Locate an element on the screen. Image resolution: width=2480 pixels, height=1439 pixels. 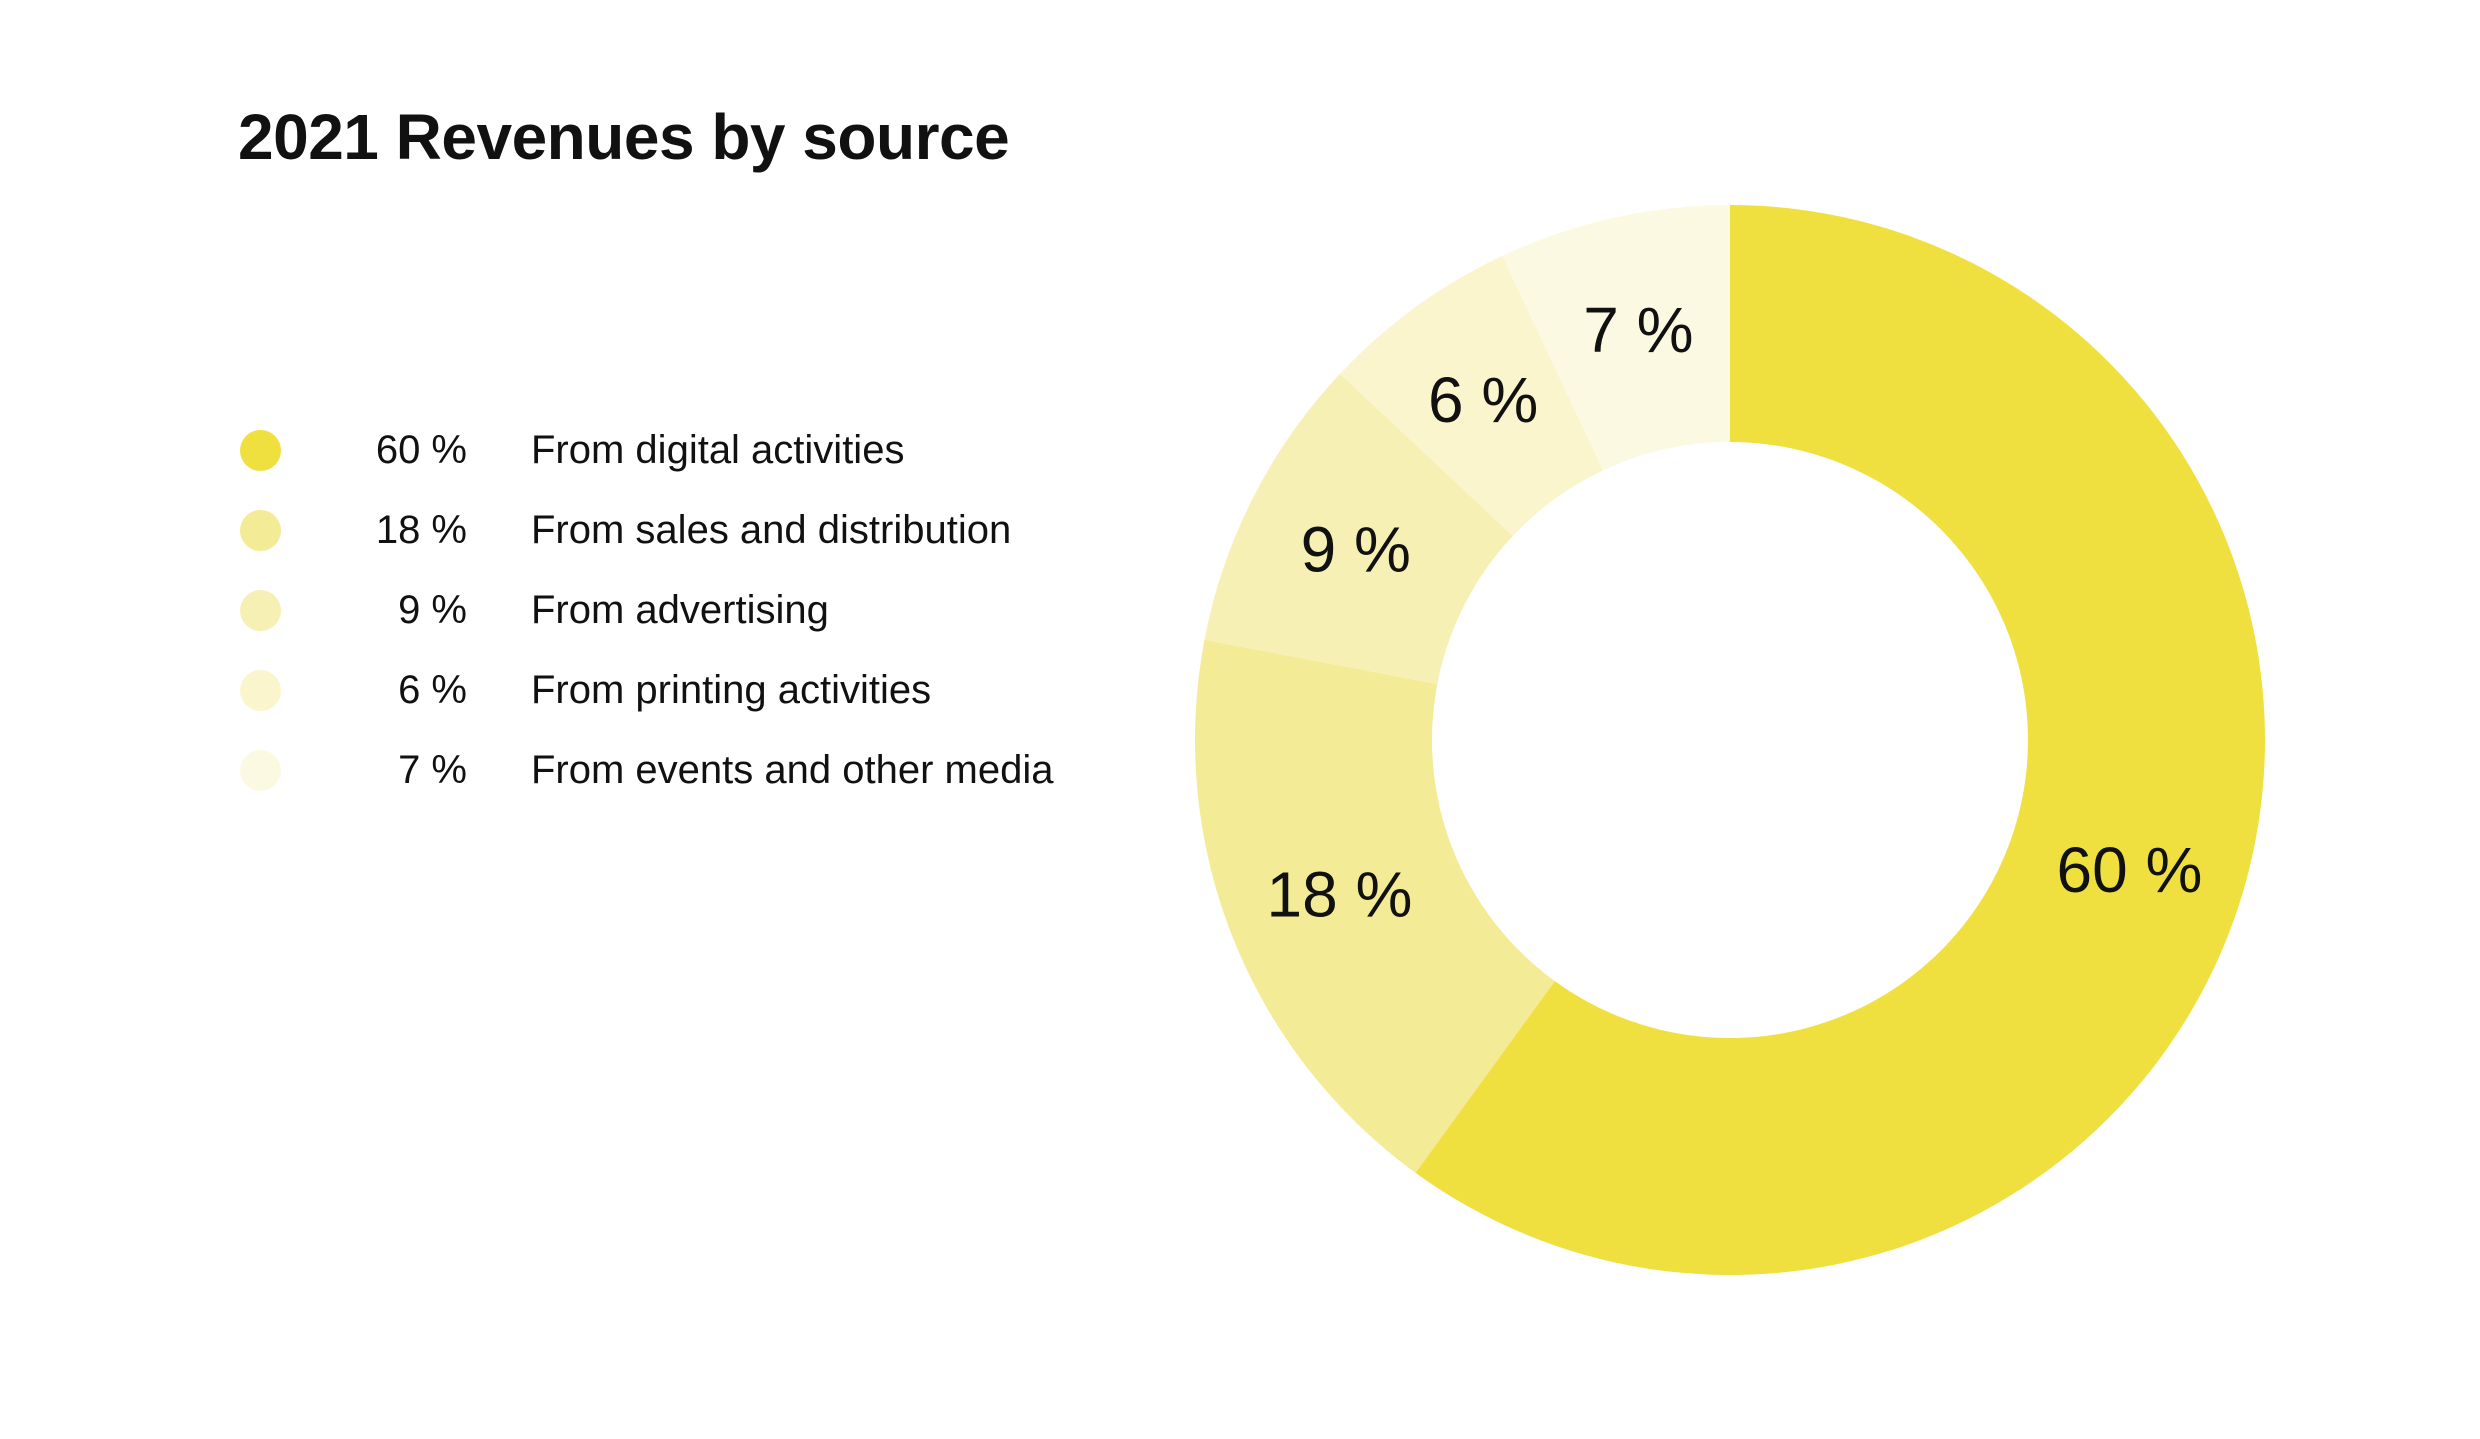
legend-label: From advertising is located at coordinates (680, 609).